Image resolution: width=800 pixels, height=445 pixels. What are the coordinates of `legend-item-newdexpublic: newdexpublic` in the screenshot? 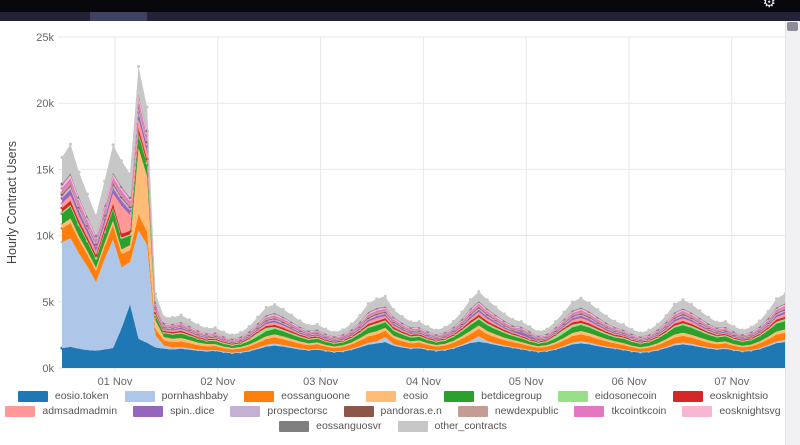 It's located at (508, 411).